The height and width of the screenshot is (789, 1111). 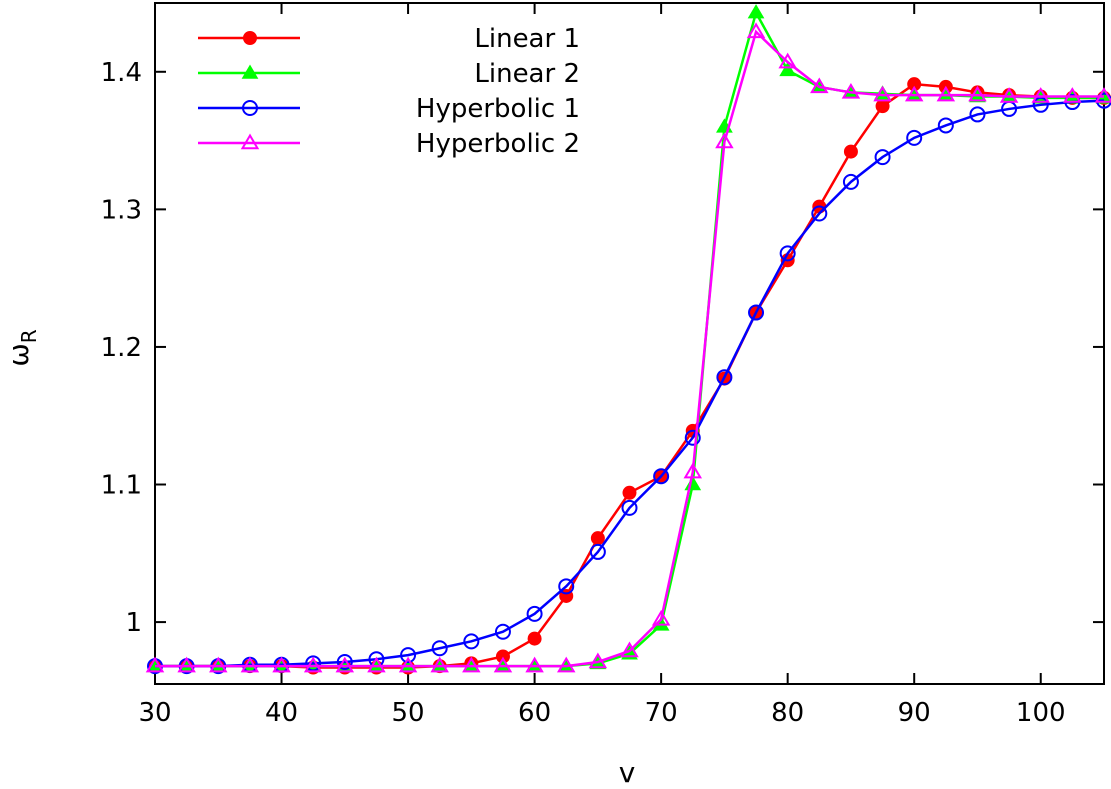 What do you see at coordinates (389, 39) in the screenshot?
I see `legend-item-linear-1: Linear 1` at bounding box center [389, 39].